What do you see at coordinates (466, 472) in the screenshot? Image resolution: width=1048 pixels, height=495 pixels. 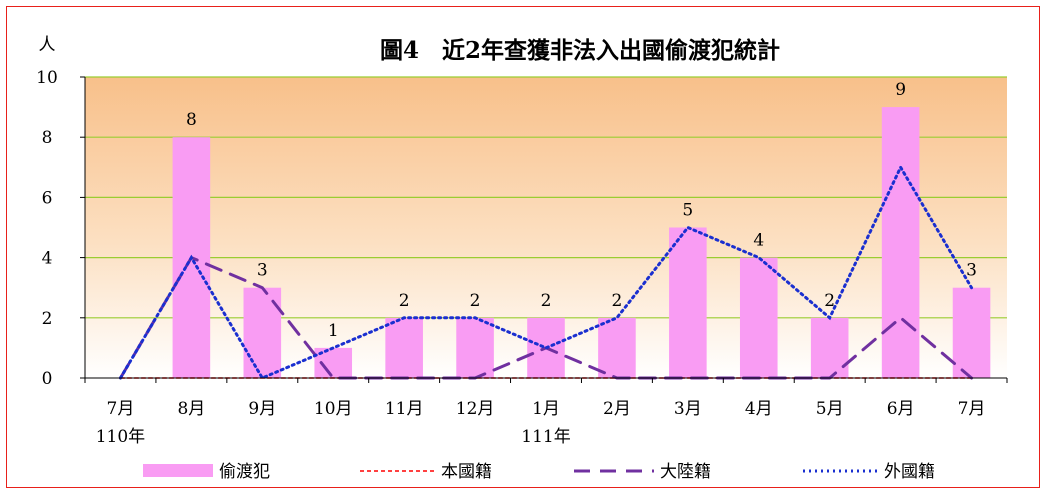 I see `legend-label: 本國籍` at bounding box center [466, 472].